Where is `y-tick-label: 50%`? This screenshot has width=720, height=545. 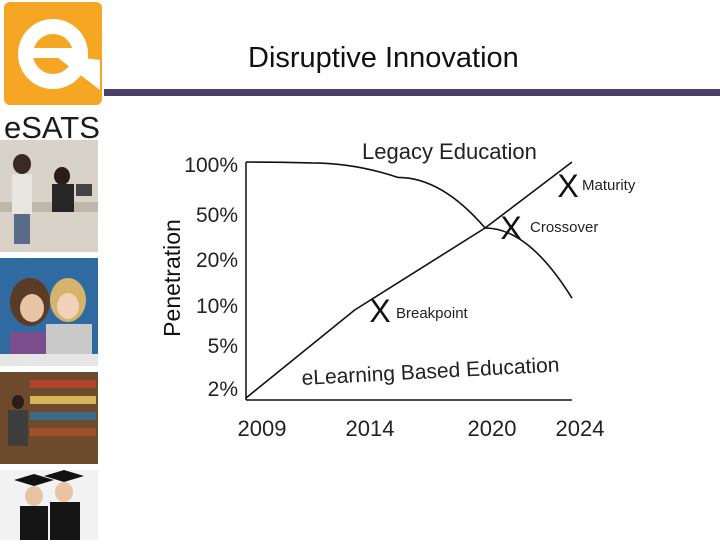 y-tick-label: 50% is located at coordinates (217, 215).